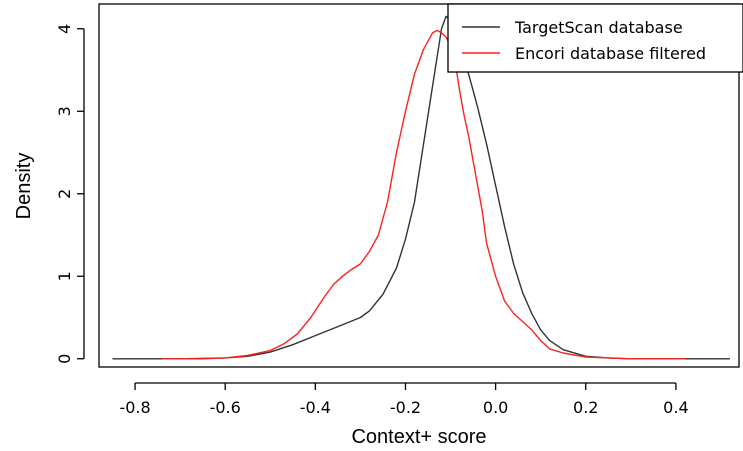 Image resolution: width=743 pixels, height=451 pixels. What do you see at coordinates (134, 407) in the screenshot?
I see `x-tick-label: -0.8` at bounding box center [134, 407].